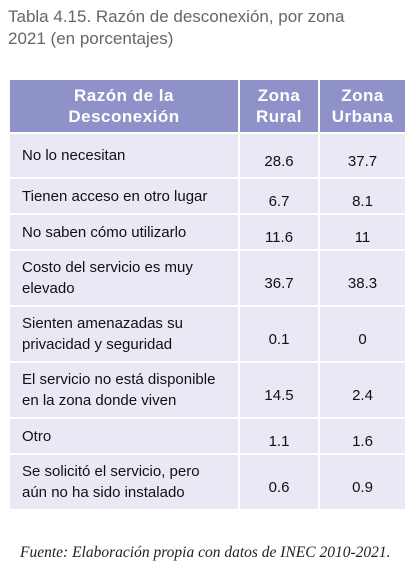 The image size is (415, 588). I want to click on row-label: No saben cómo utilizarlo, so click(124, 232).